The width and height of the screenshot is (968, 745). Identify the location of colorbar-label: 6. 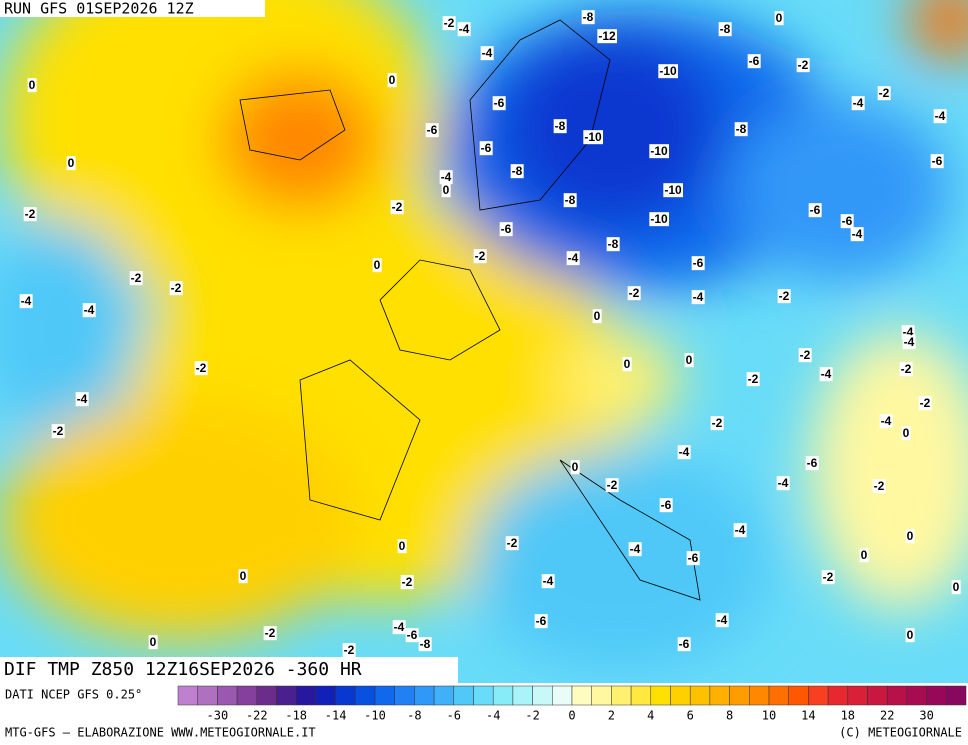
(690, 716).